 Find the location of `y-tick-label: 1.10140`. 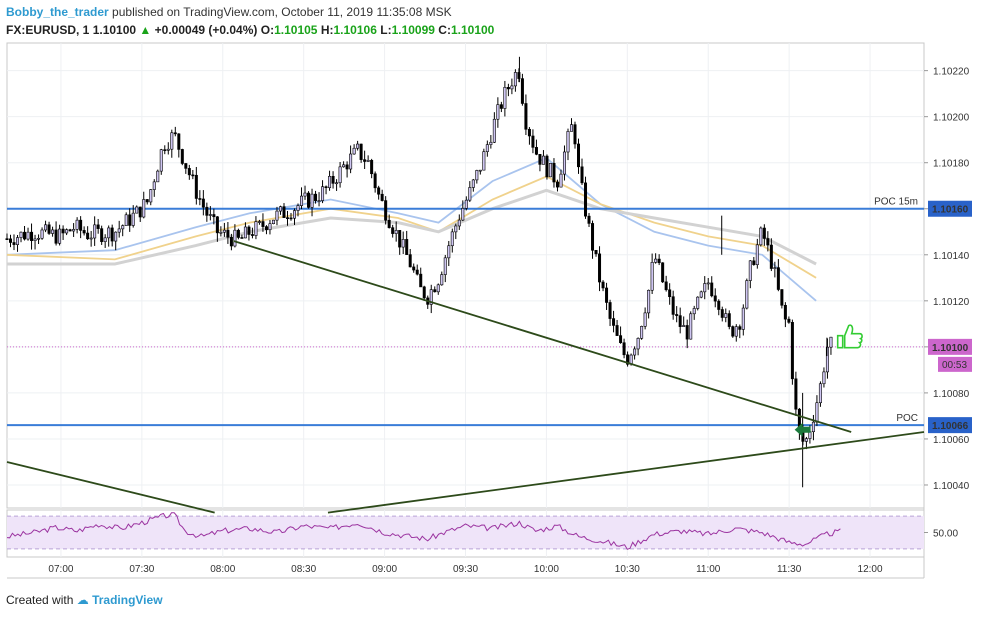

y-tick-label: 1.10140 is located at coordinates (951, 256).